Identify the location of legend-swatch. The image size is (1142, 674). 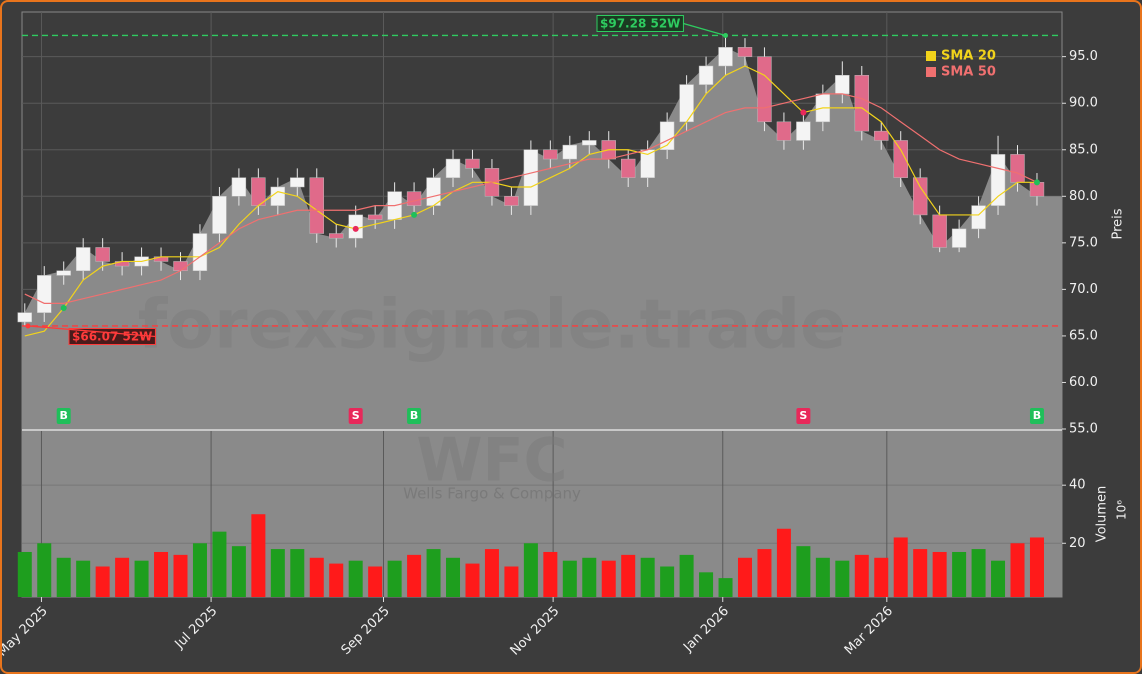
(931, 56).